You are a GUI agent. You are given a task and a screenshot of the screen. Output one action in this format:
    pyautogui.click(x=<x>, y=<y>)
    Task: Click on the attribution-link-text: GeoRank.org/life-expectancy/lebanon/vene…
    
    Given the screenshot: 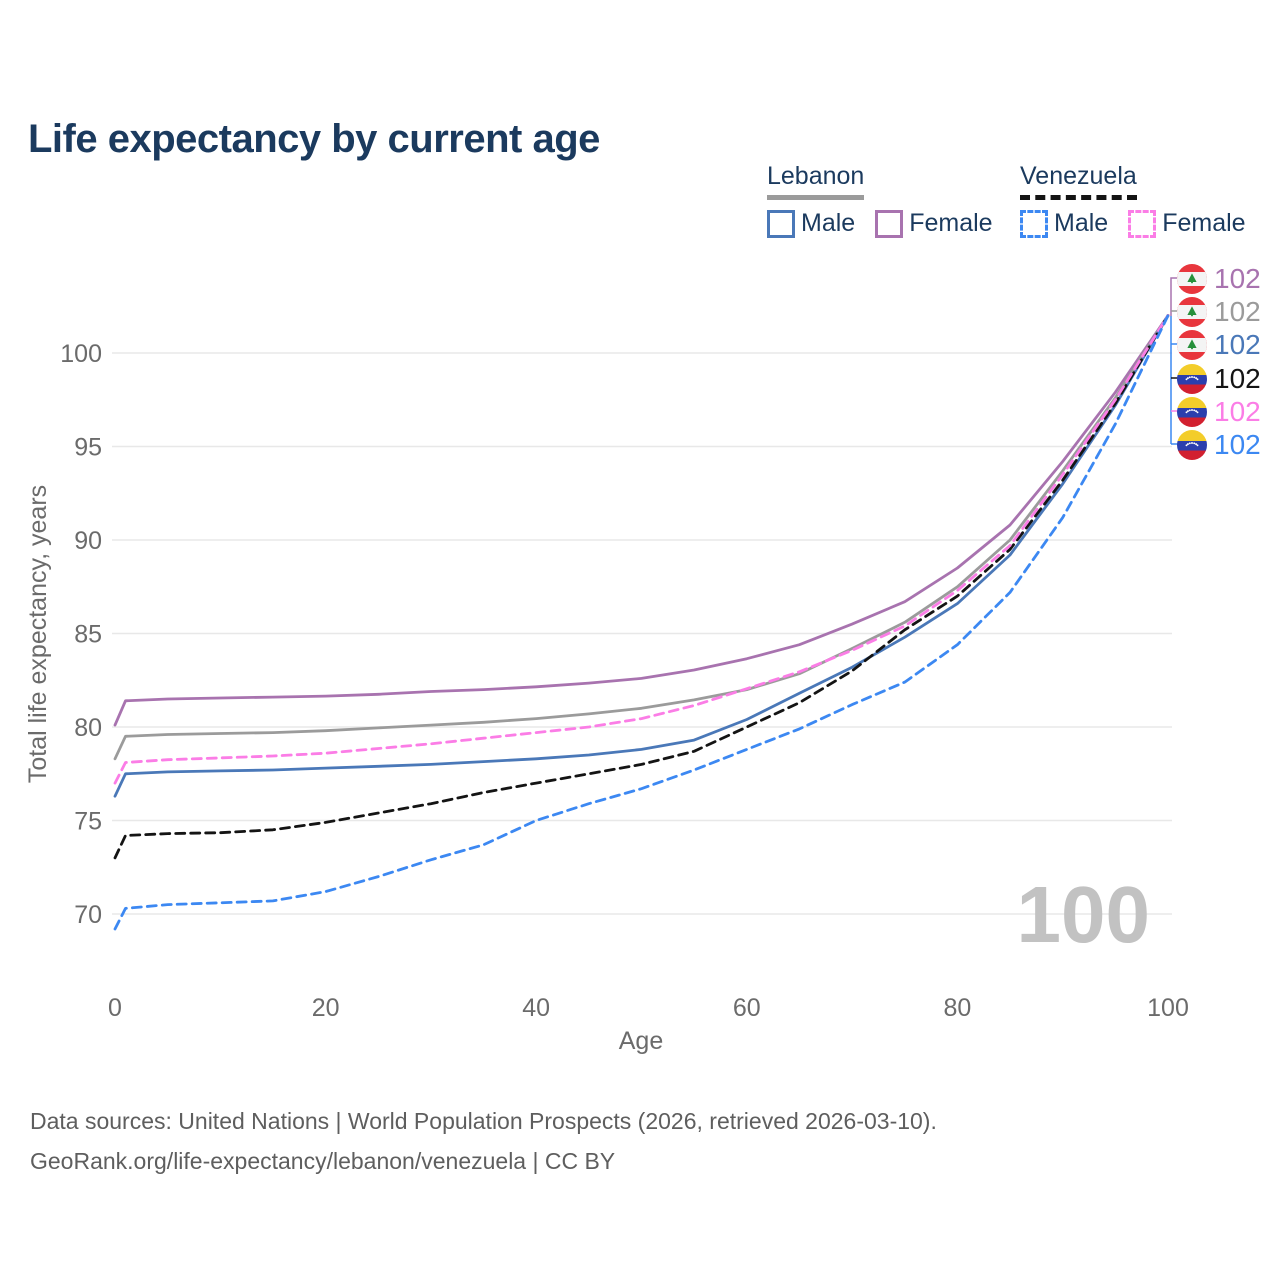 What is the action you would take?
    pyautogui.click(x=323, y=1161)
    